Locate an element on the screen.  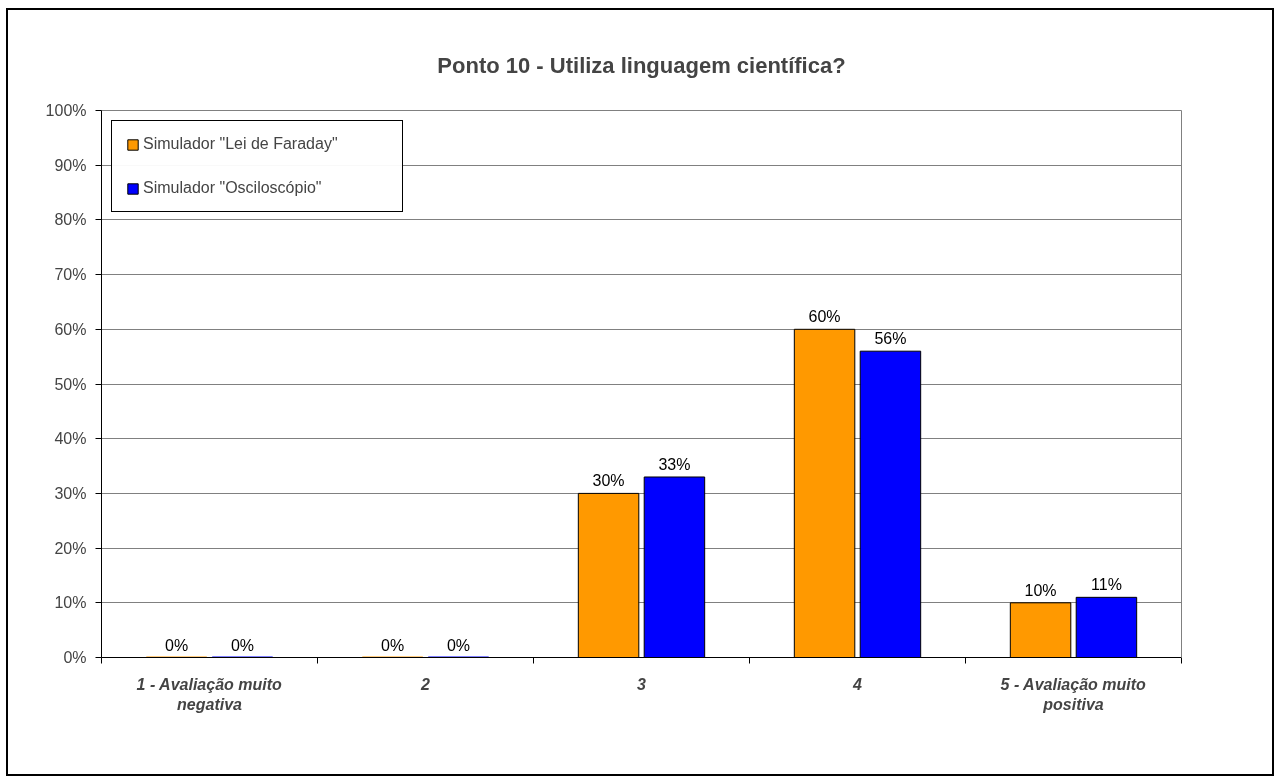
y-tick-label: 30% is located at coordinates (70, 493).